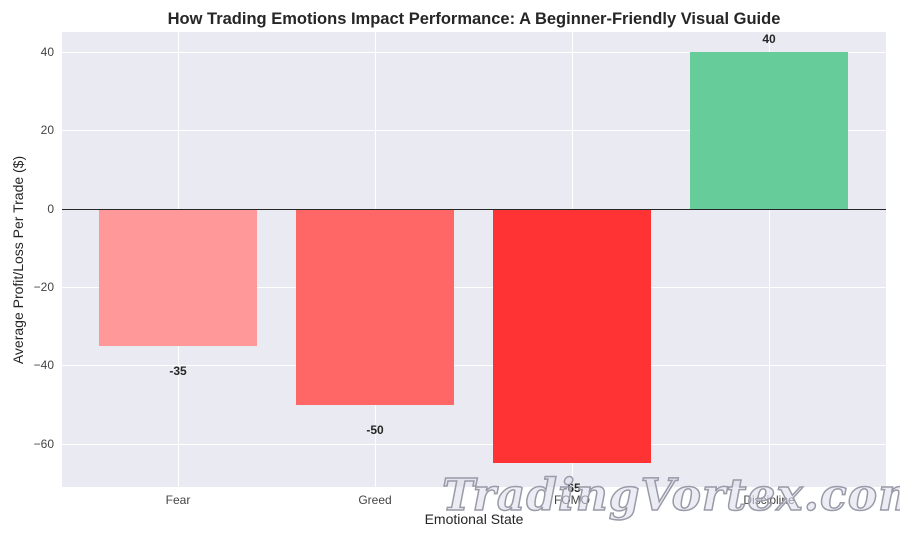 This screenshot has height=540, width=900. Describe the element at coordinates (769, 500) in the screenshot. I see `x-tick-label: Discipline` at that location.